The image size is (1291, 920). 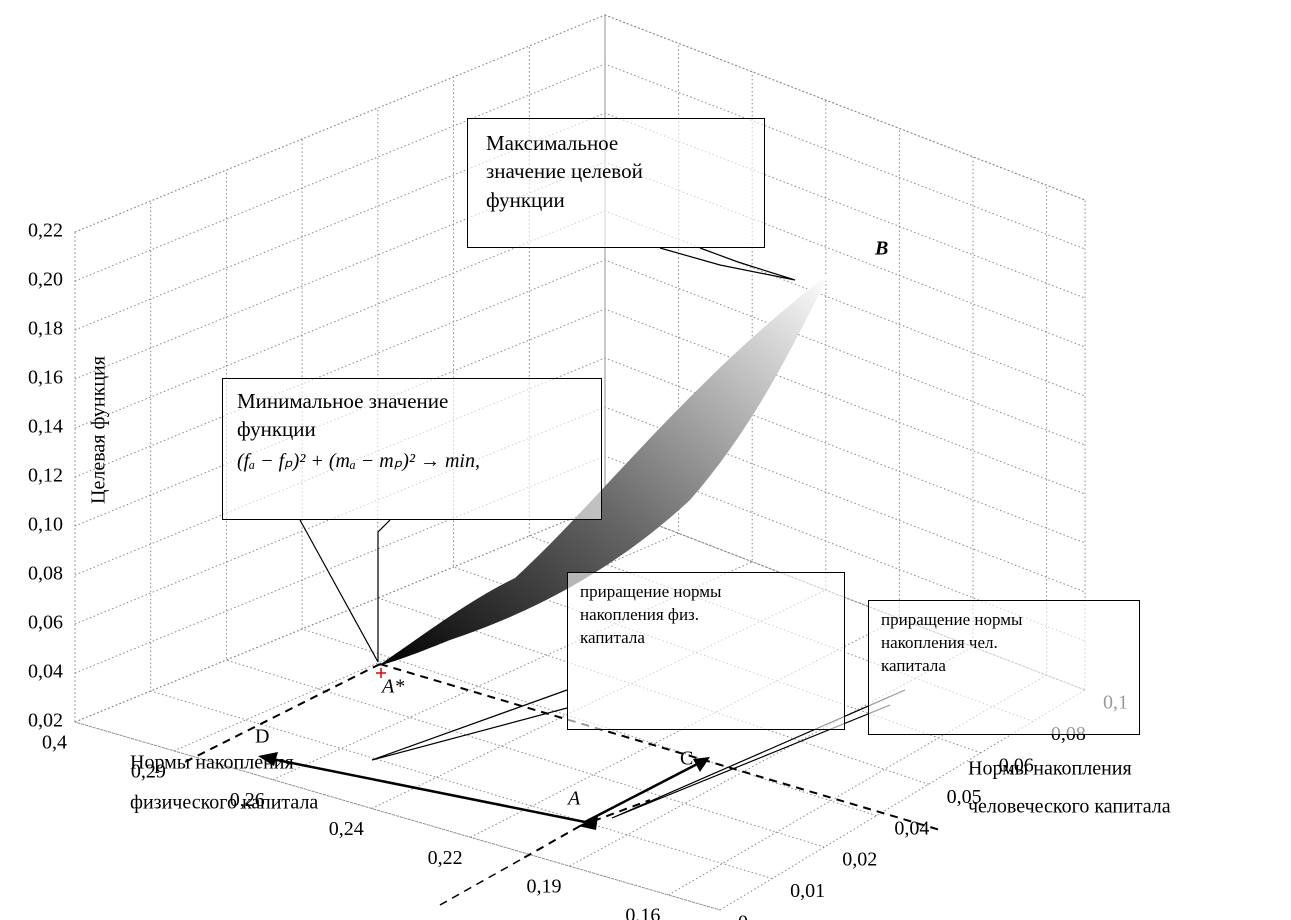 What do you see at coordinates (445, 858) in the screenshot?
I see `x-tick-label: 0,22` at bounding box center [445, 858].